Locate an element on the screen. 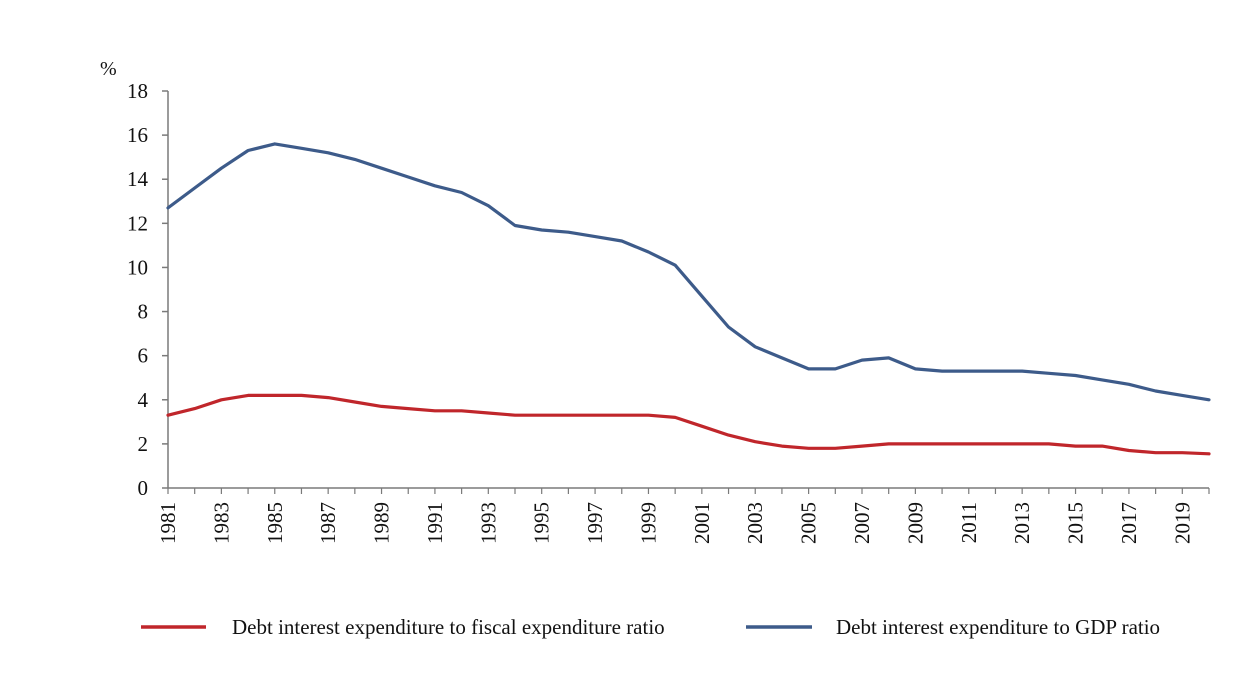 The width and height of the screenshot is (1258, 691). y-tick-label: 12 is located at coordinates (137, 223).